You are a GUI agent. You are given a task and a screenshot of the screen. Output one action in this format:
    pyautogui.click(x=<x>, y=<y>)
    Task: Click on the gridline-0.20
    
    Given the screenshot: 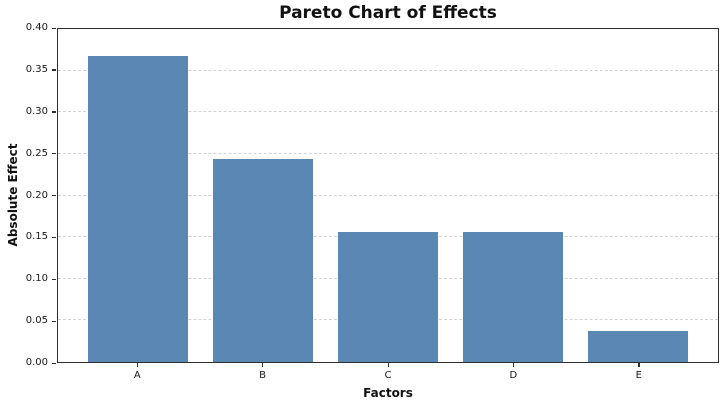 What is the action you would take?
    pyautogui.click(x=388, y=195)
    